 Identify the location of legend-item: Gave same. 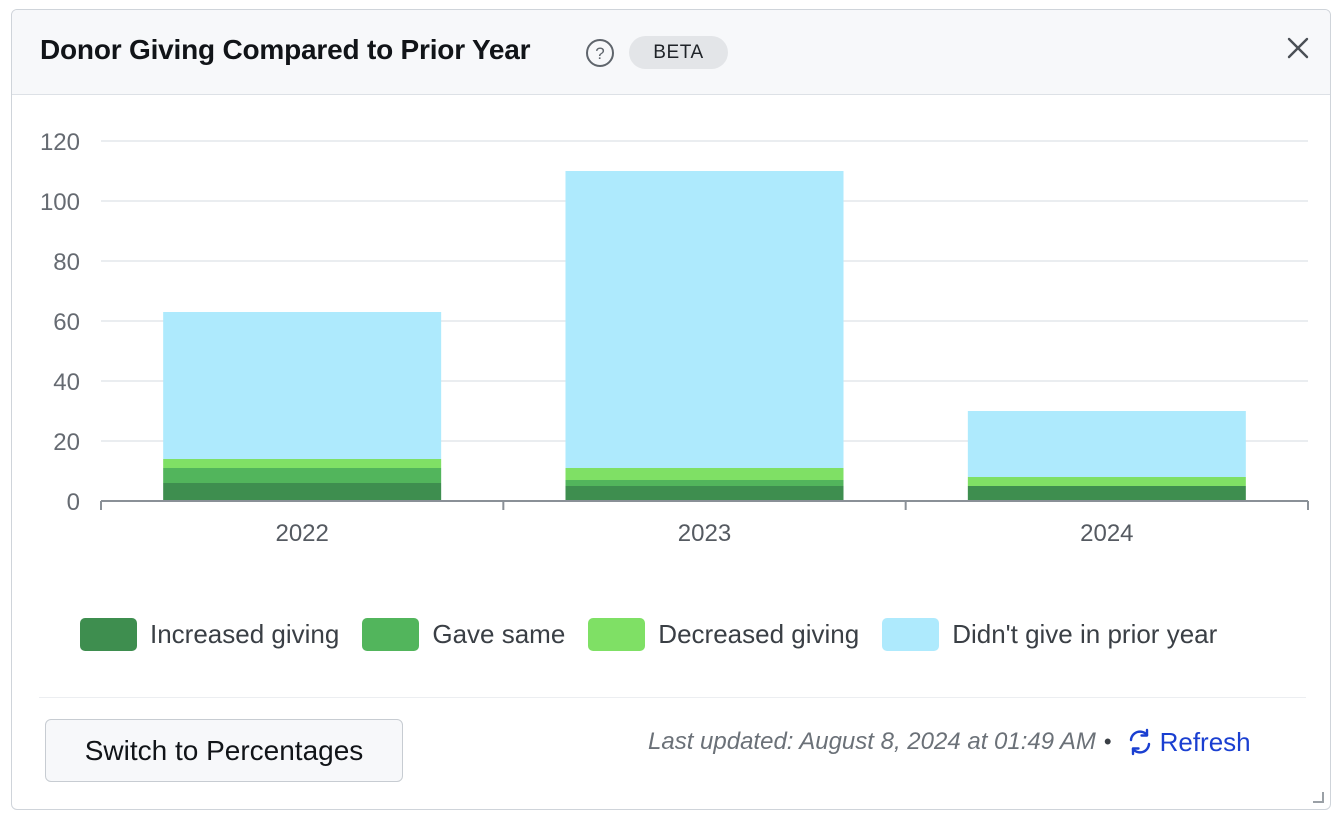
(464, 634).